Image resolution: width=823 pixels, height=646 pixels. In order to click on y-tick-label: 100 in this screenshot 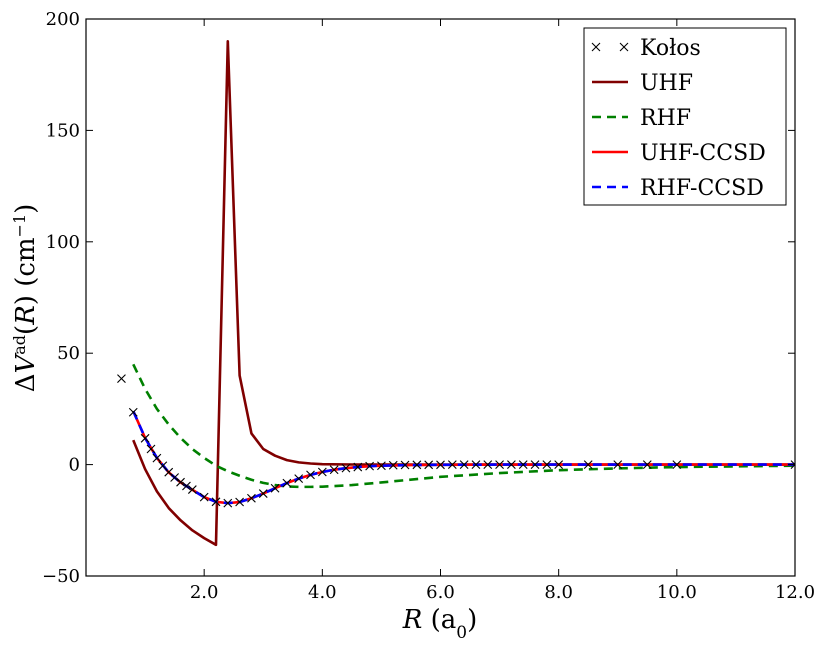, I will do `click(63, 242)`.